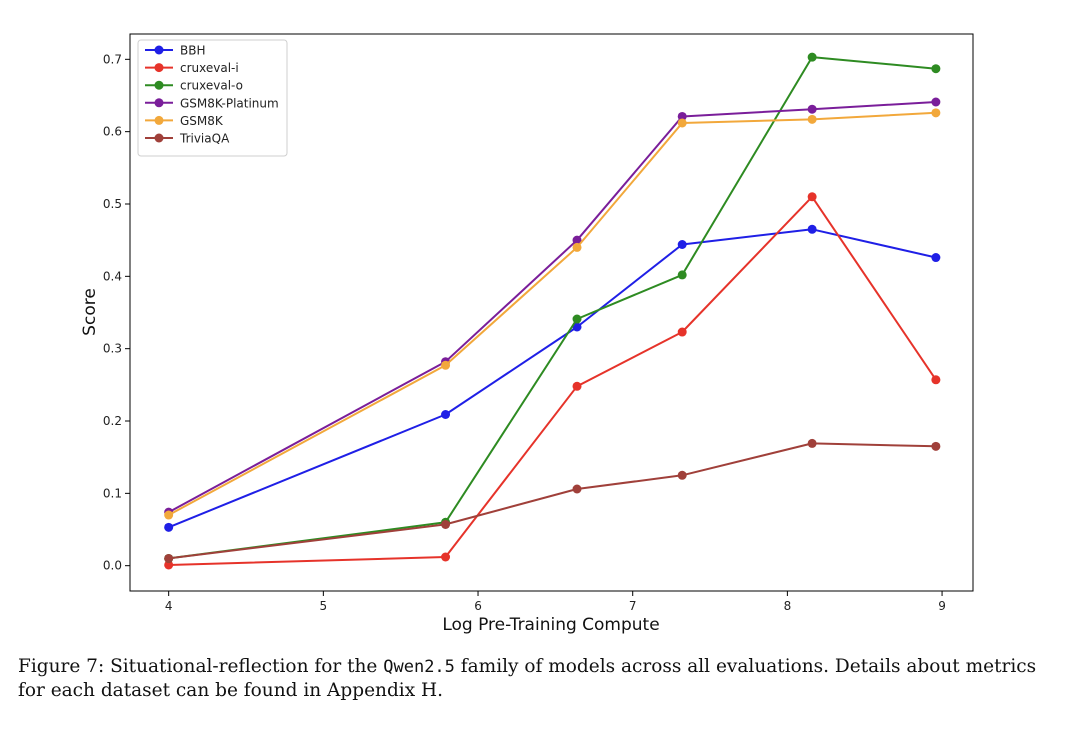  I want to click on y-tick-label: 0.6, so click(112, 132).